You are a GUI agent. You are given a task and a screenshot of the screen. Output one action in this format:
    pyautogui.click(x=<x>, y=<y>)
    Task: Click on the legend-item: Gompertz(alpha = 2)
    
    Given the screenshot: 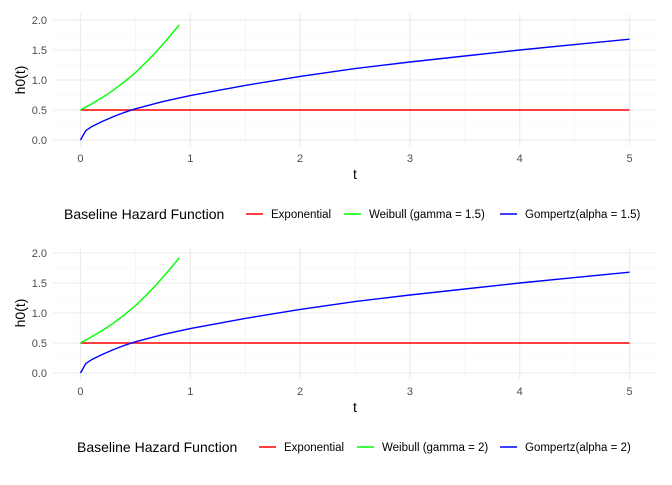 What is the action you would take?
    pyautogui.click(x=565, y=448)
    